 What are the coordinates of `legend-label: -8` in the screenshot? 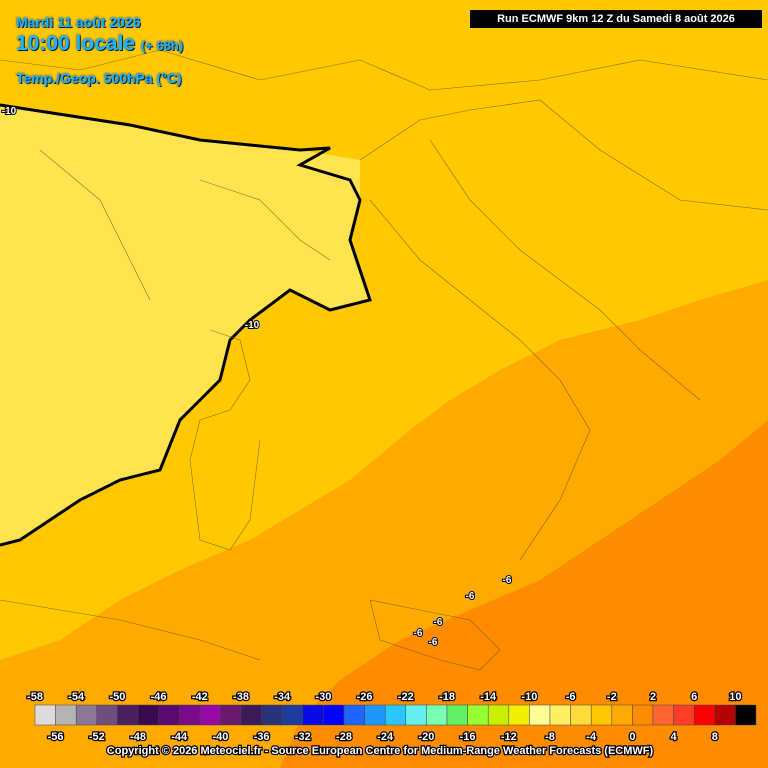 It's located at (550, 737).